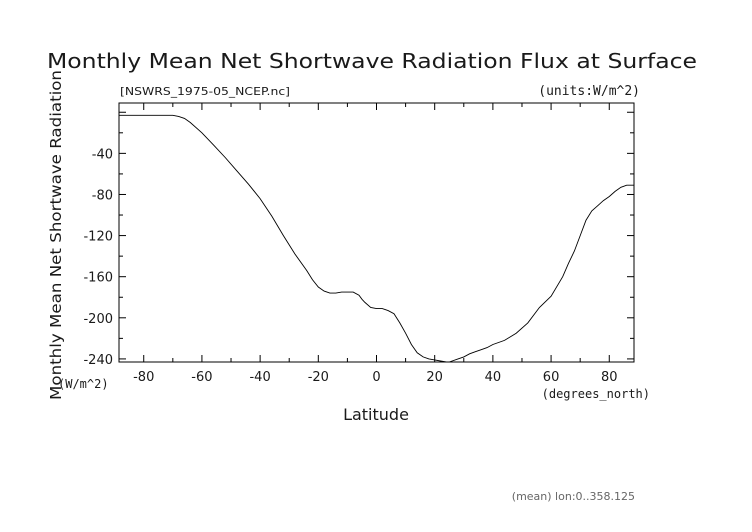  I want to click on x-tick-label: 40, so click(493, 377).